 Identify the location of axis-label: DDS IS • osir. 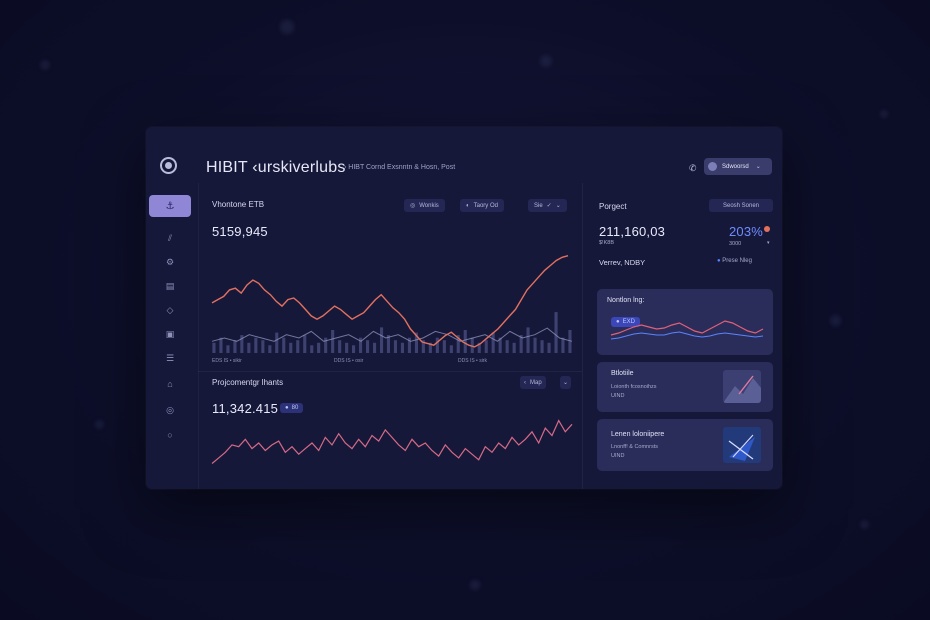
(349, 361).